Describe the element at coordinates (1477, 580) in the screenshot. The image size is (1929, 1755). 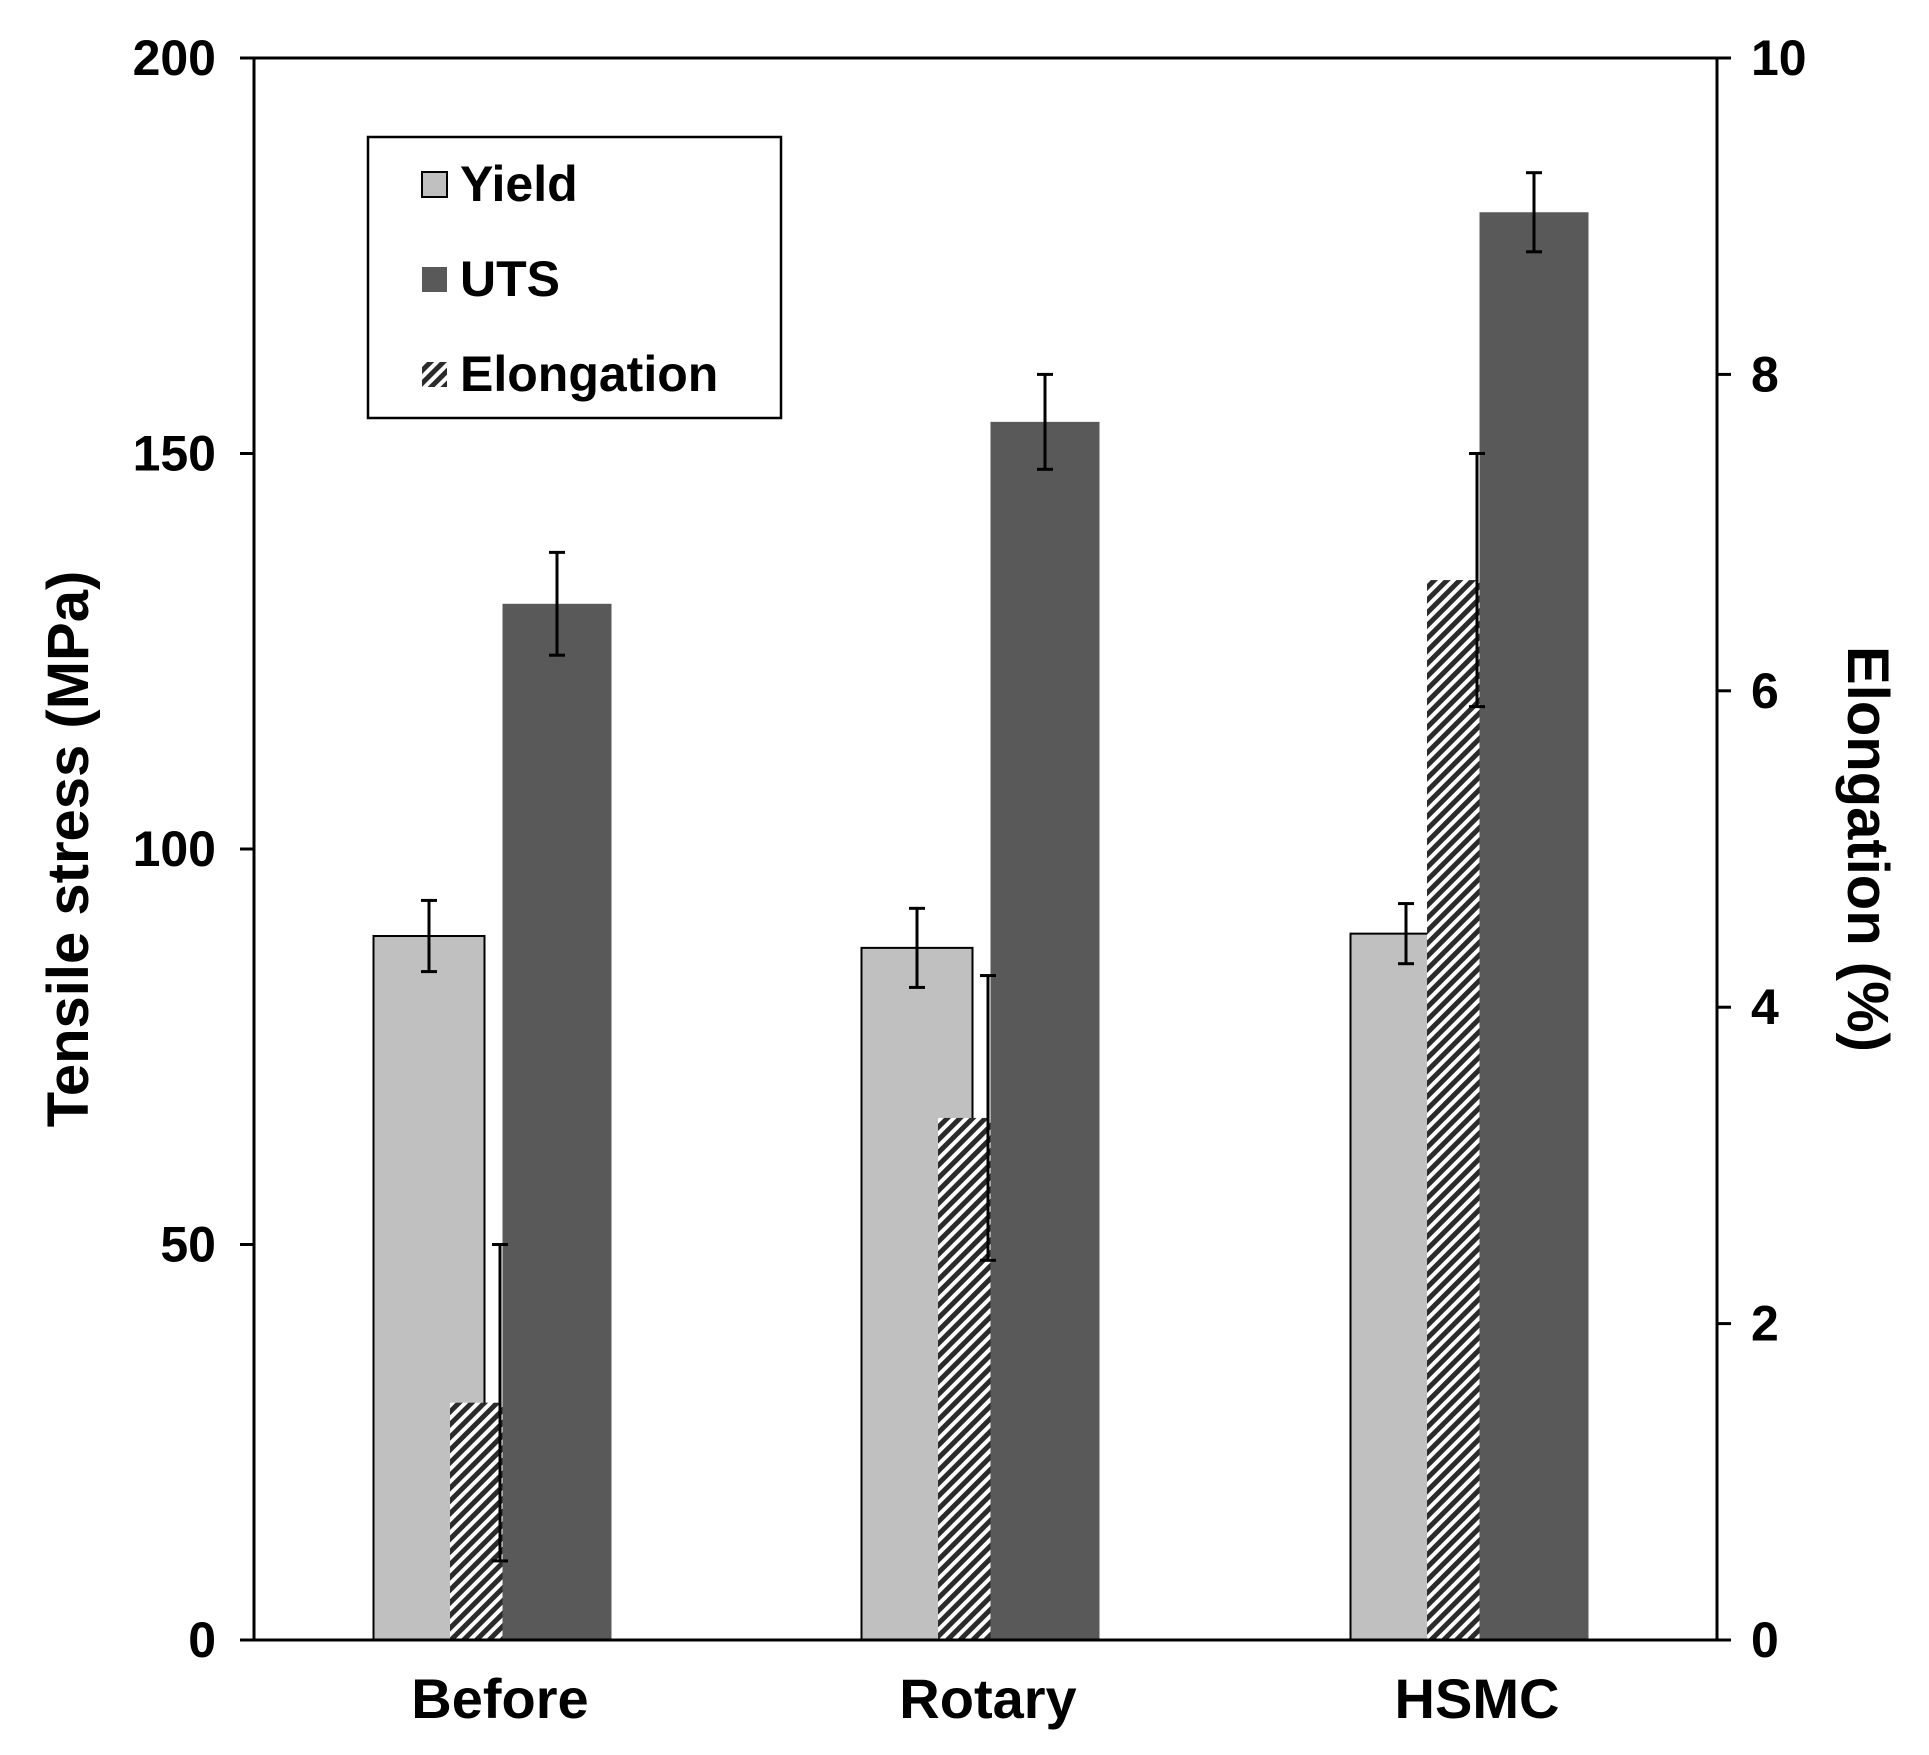
I see `error-bar-elongation-hsmc` at that location.